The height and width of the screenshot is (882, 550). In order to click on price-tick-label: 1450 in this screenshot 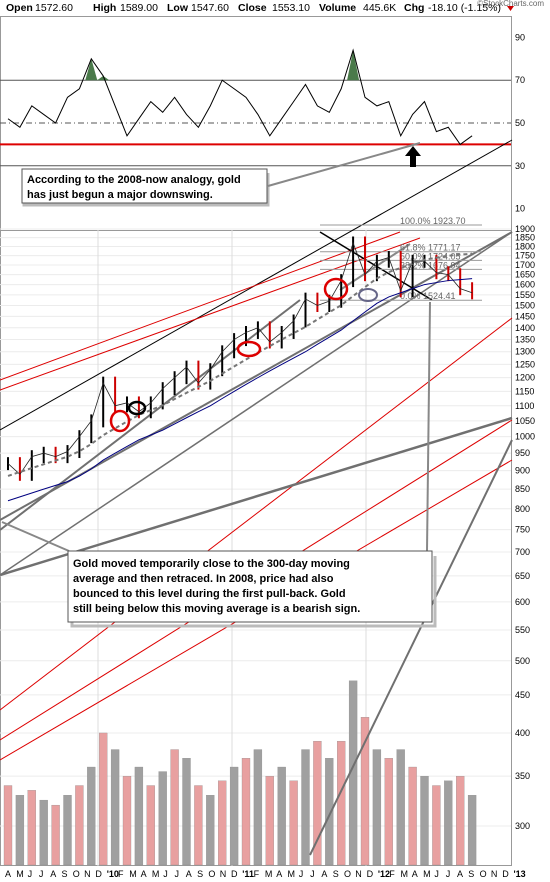, I will do `click(525, 316)`.